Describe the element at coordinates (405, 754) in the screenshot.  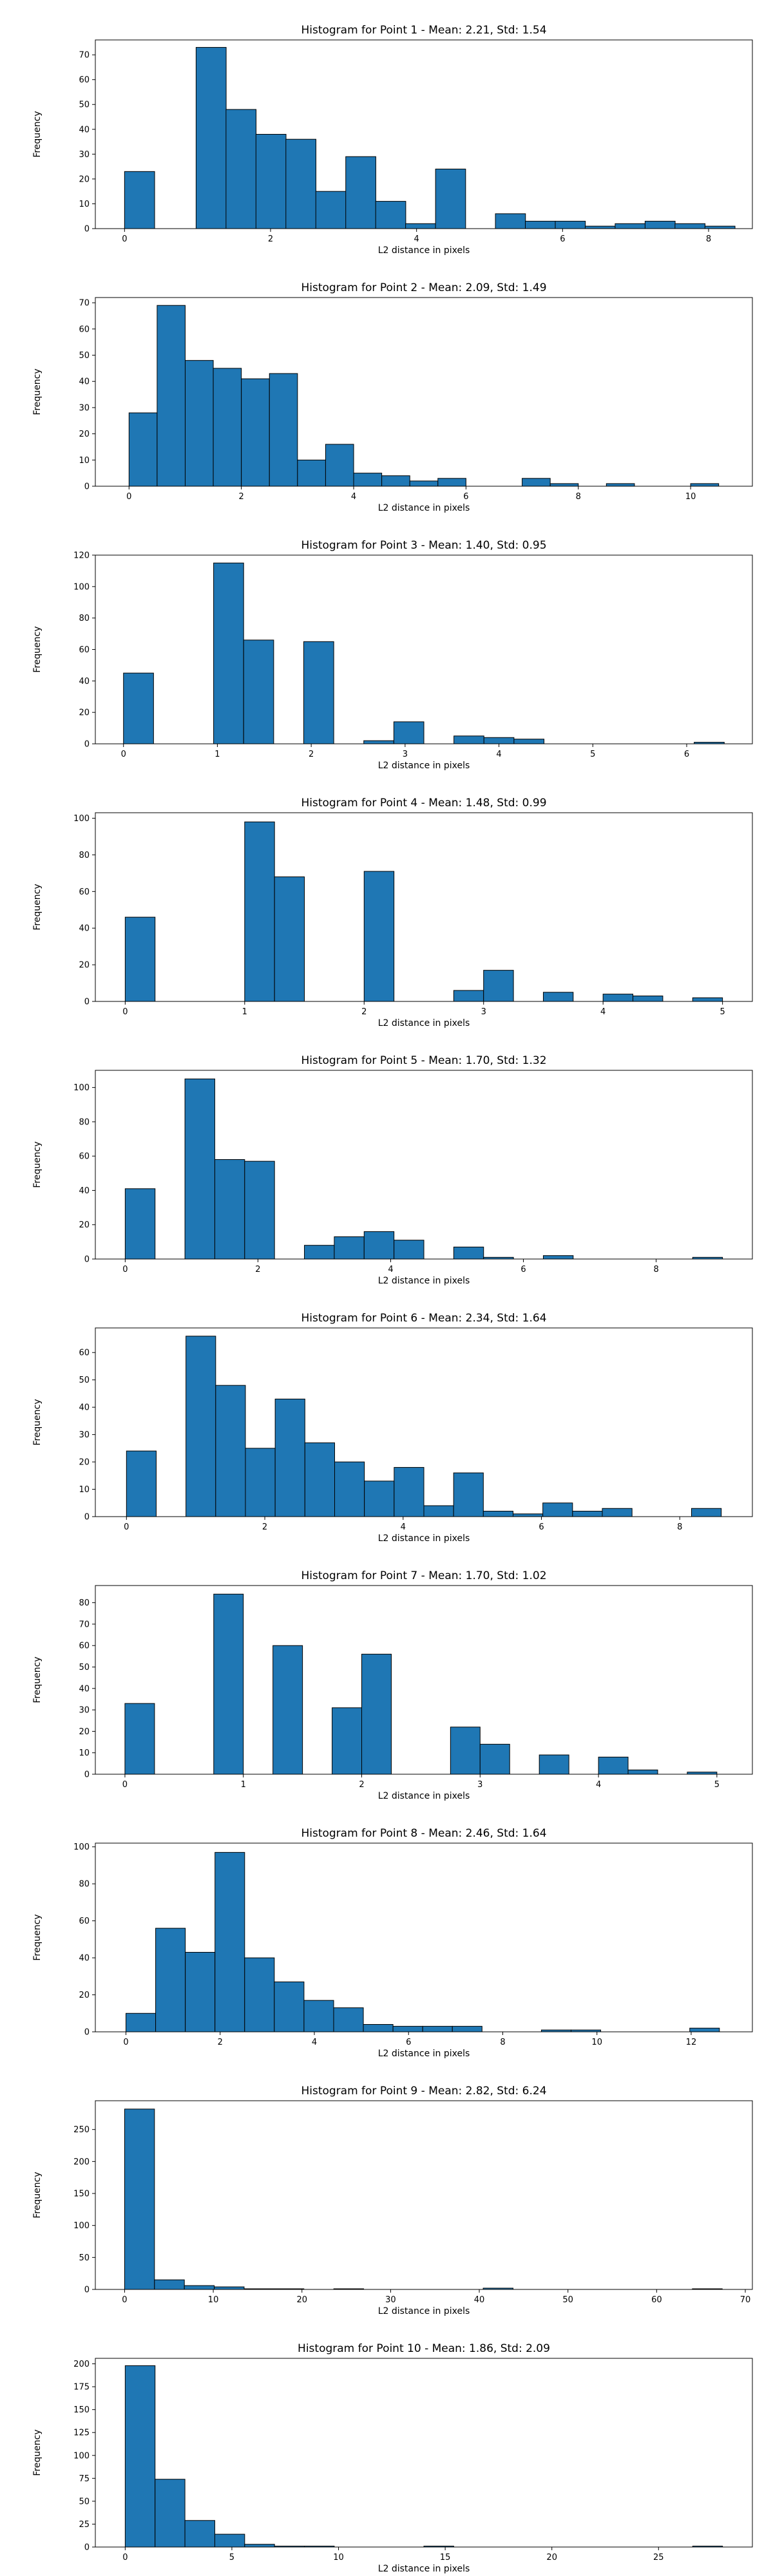
I see `x-tick-label: 3` at that location.